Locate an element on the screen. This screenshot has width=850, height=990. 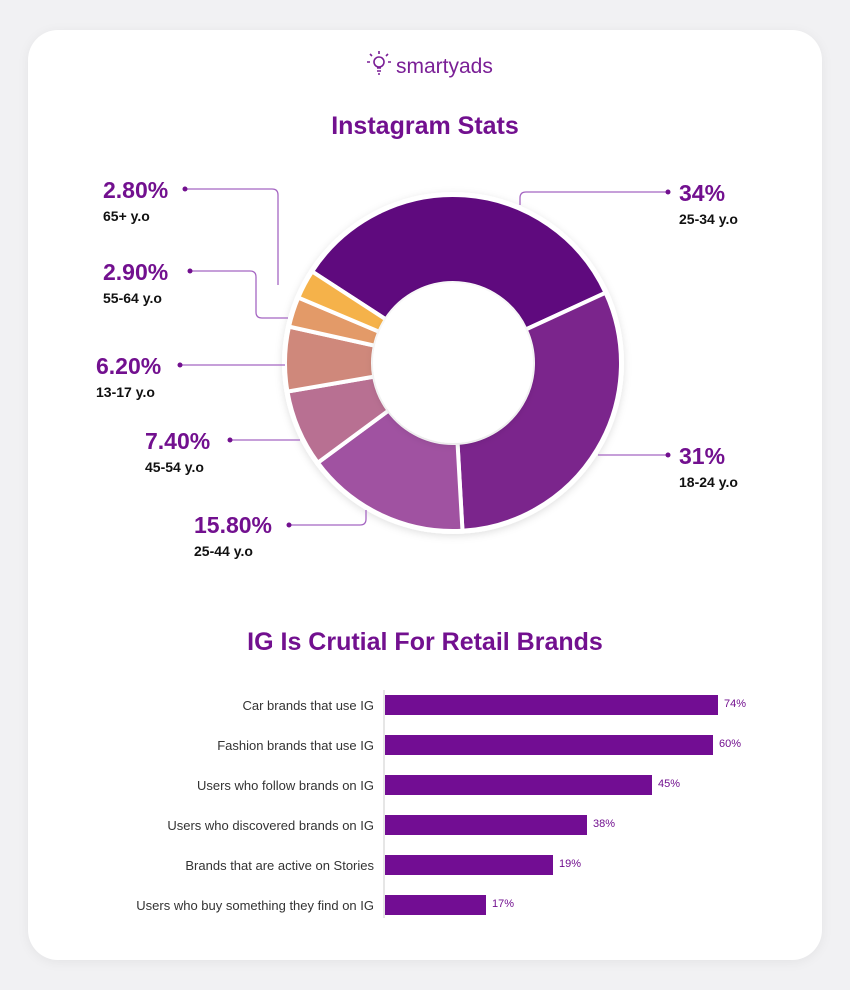
donut-hole is located at coordinates (453, 363).